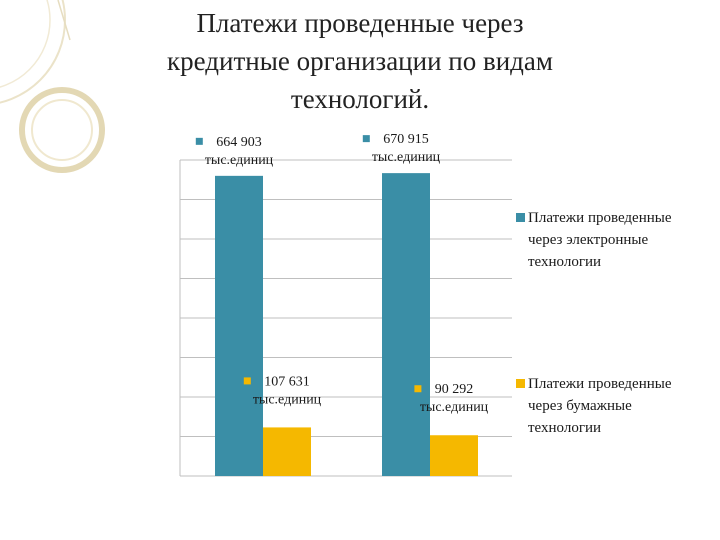  I want to click on title-line: кредитные организации по видам, so click(360, 61).